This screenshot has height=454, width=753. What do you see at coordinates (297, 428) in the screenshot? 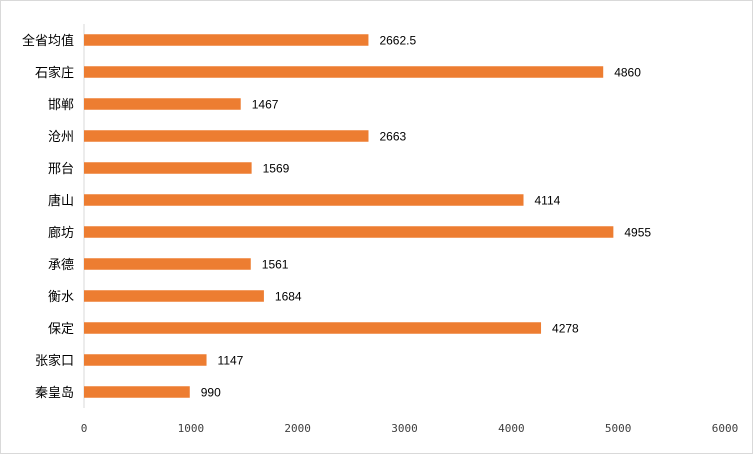
I see `x-tick-label: 2000` at bounding box center [297, 428].